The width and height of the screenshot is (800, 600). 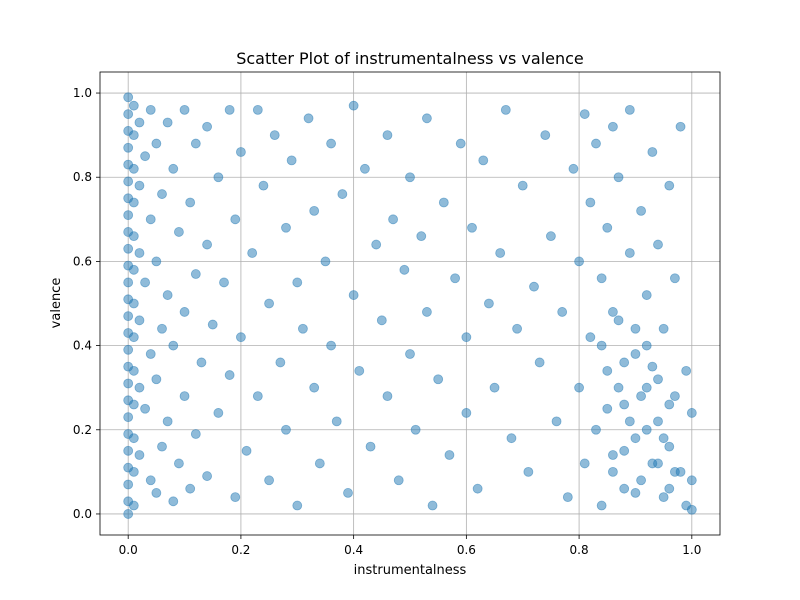 I want to click on x-tick-label: 0.6, so click(x=466, y=550).